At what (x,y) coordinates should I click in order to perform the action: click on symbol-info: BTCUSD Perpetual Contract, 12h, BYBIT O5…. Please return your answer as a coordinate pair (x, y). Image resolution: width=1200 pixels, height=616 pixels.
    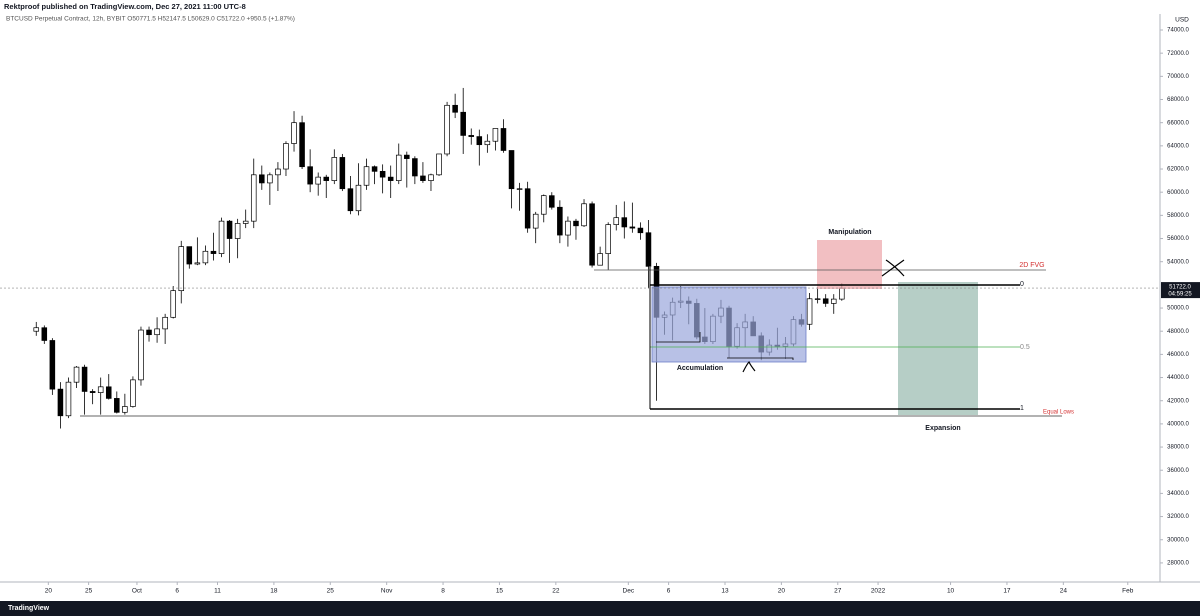
    Looking at the image, I should click on (150, 19).